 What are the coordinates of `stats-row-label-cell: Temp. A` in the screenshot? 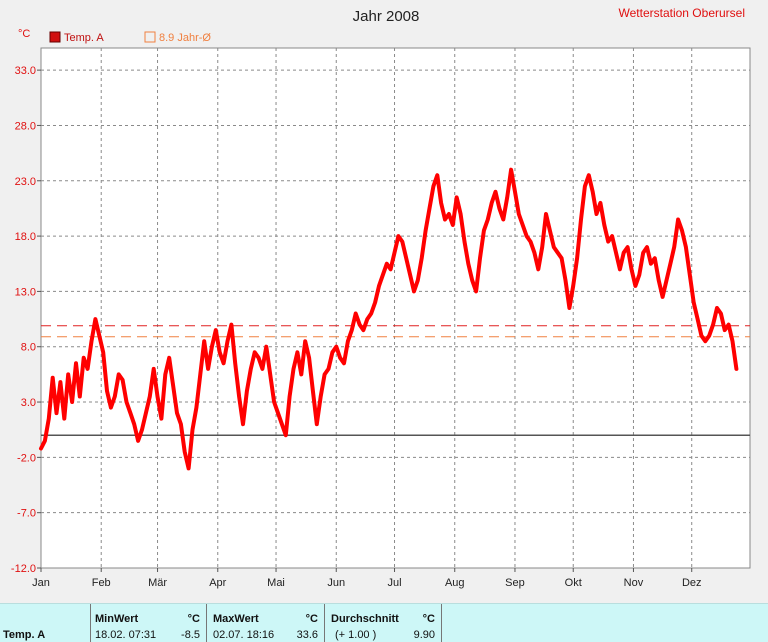 It's located at (45, 623).